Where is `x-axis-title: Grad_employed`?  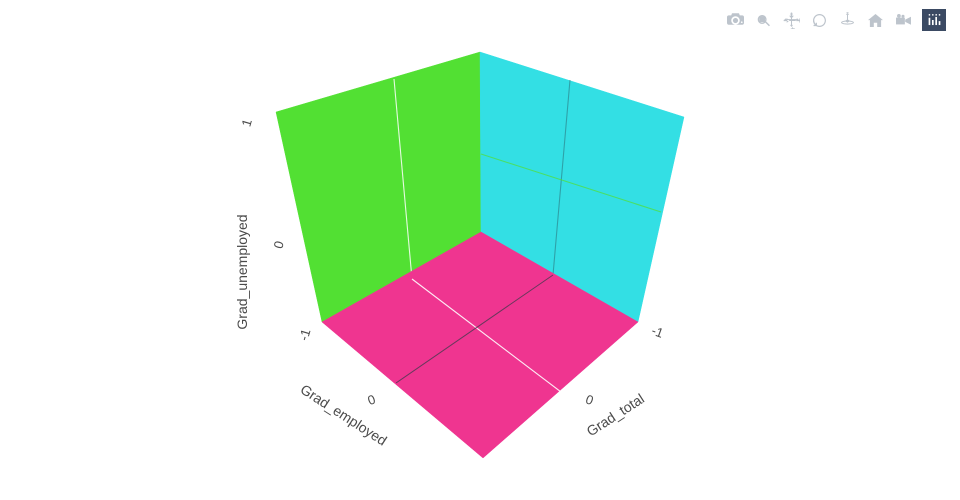
x-axis-title: Grad_employed is located at coordinates (344, 415).